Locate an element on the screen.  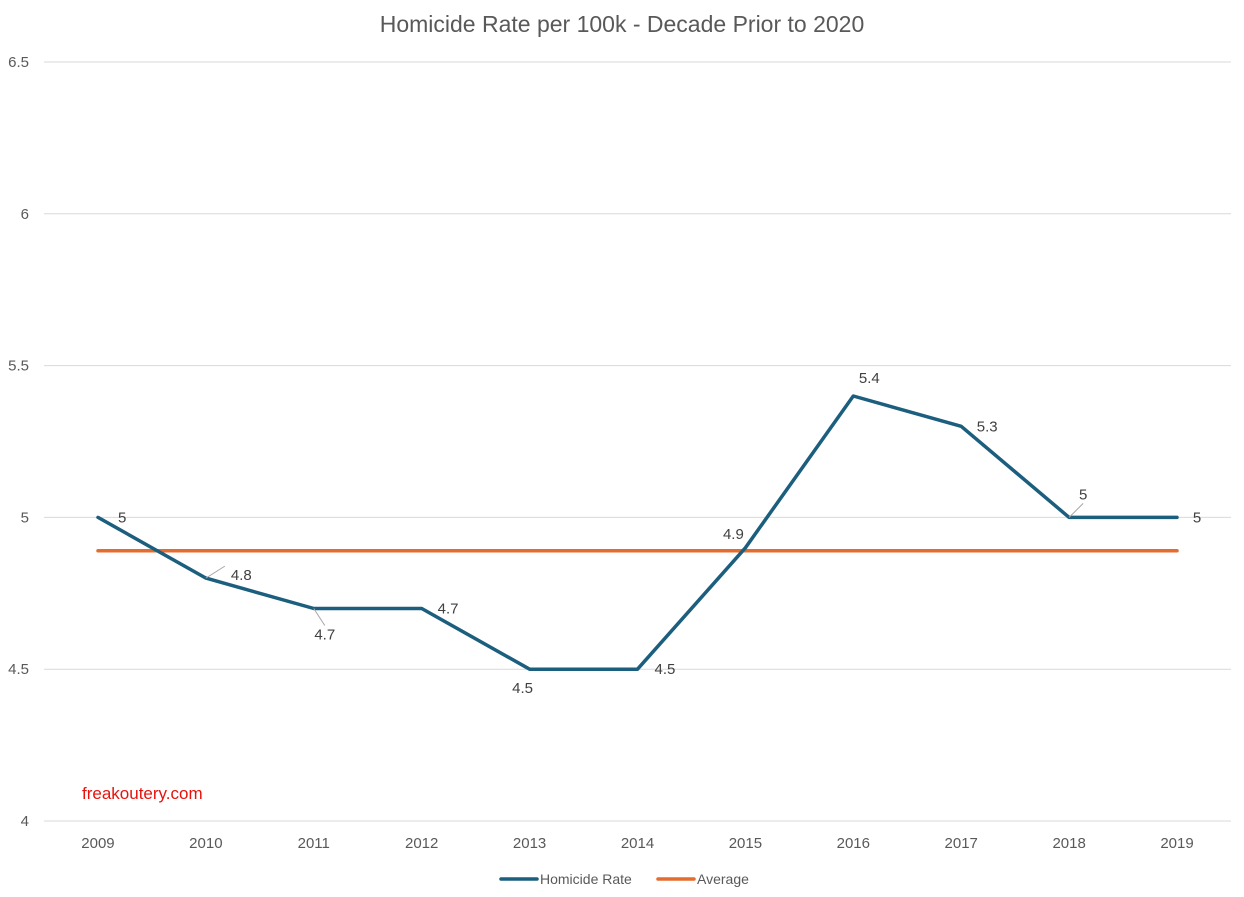
x-tick-label: 2018 is located at coordinates (1068, 843).